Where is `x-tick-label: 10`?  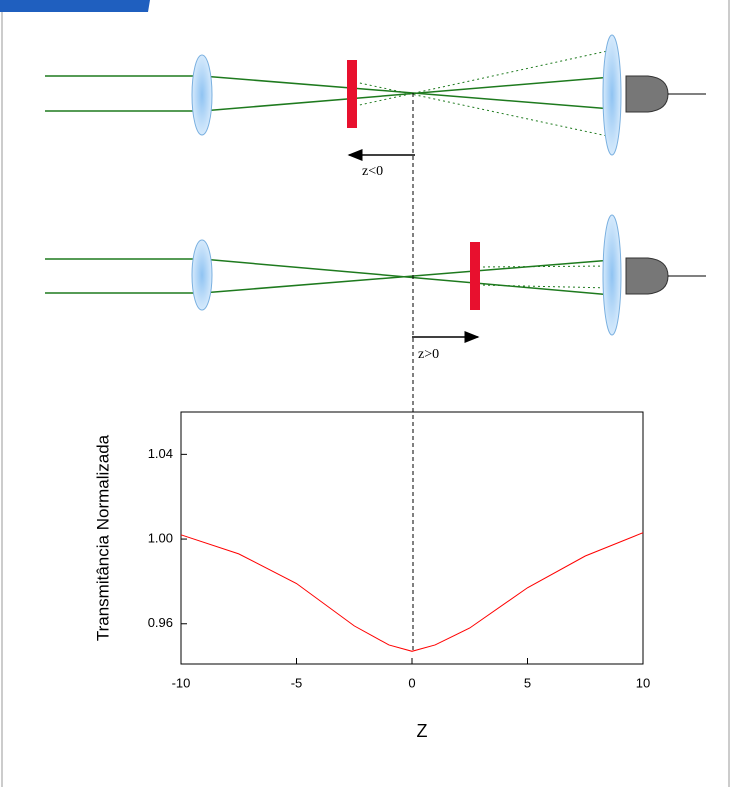
x-tick-label: 10 is located at coordinates (643, 682).